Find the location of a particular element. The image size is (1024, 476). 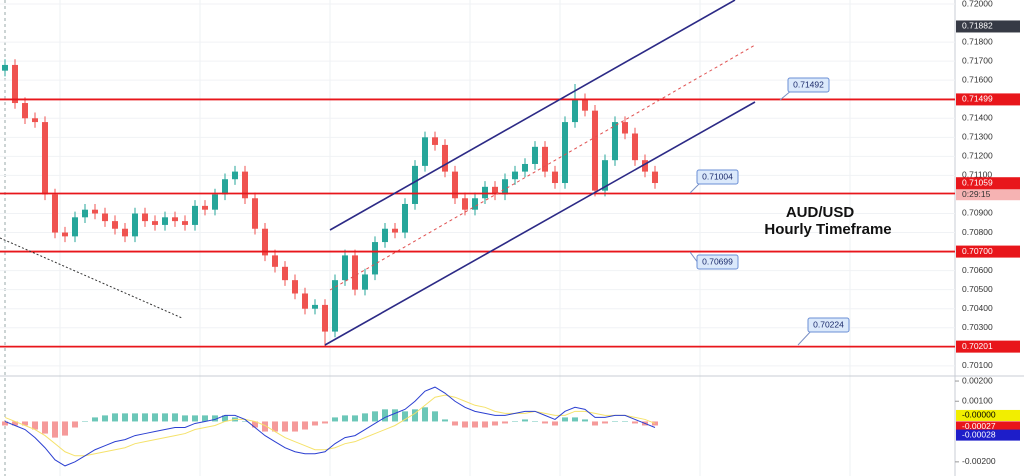

chart-title: AUD/USD is located at coordinates (820, 212).